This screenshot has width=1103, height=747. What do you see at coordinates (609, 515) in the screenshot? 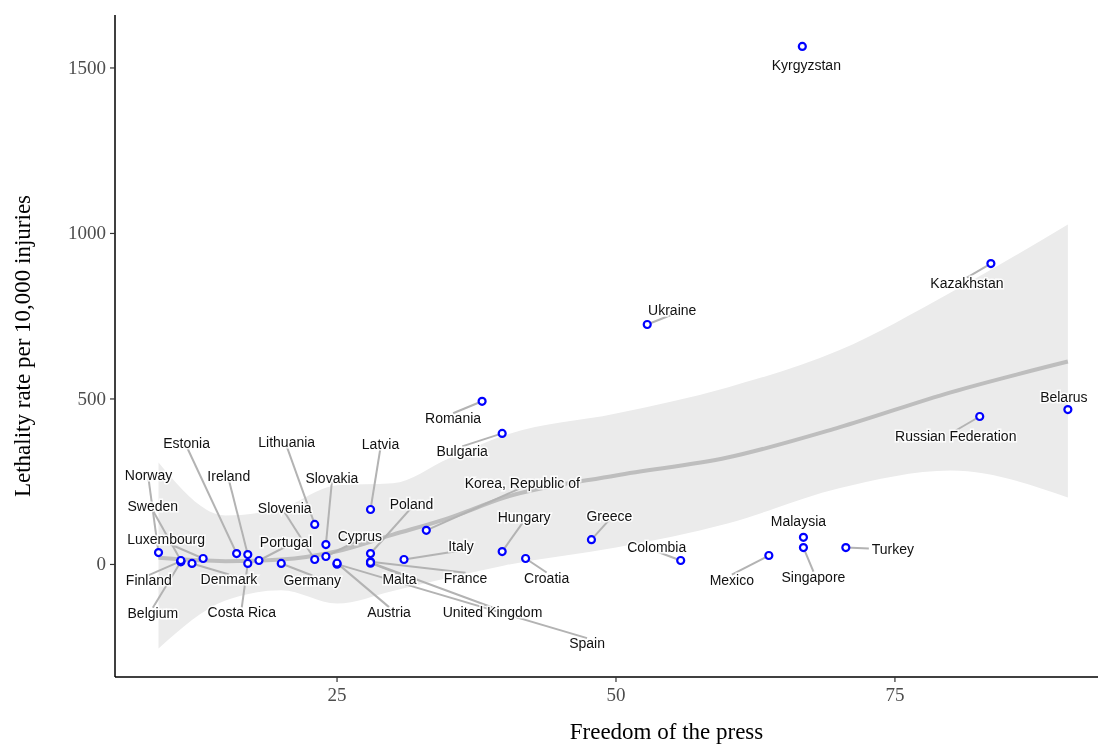
I see `annotation: Greece` at bounding box center [609, 515].